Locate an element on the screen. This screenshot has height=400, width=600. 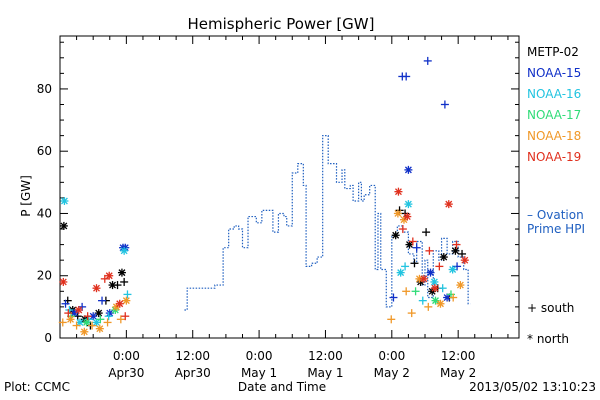
y-tick-label: 80 is located at coordinates (44, 89).